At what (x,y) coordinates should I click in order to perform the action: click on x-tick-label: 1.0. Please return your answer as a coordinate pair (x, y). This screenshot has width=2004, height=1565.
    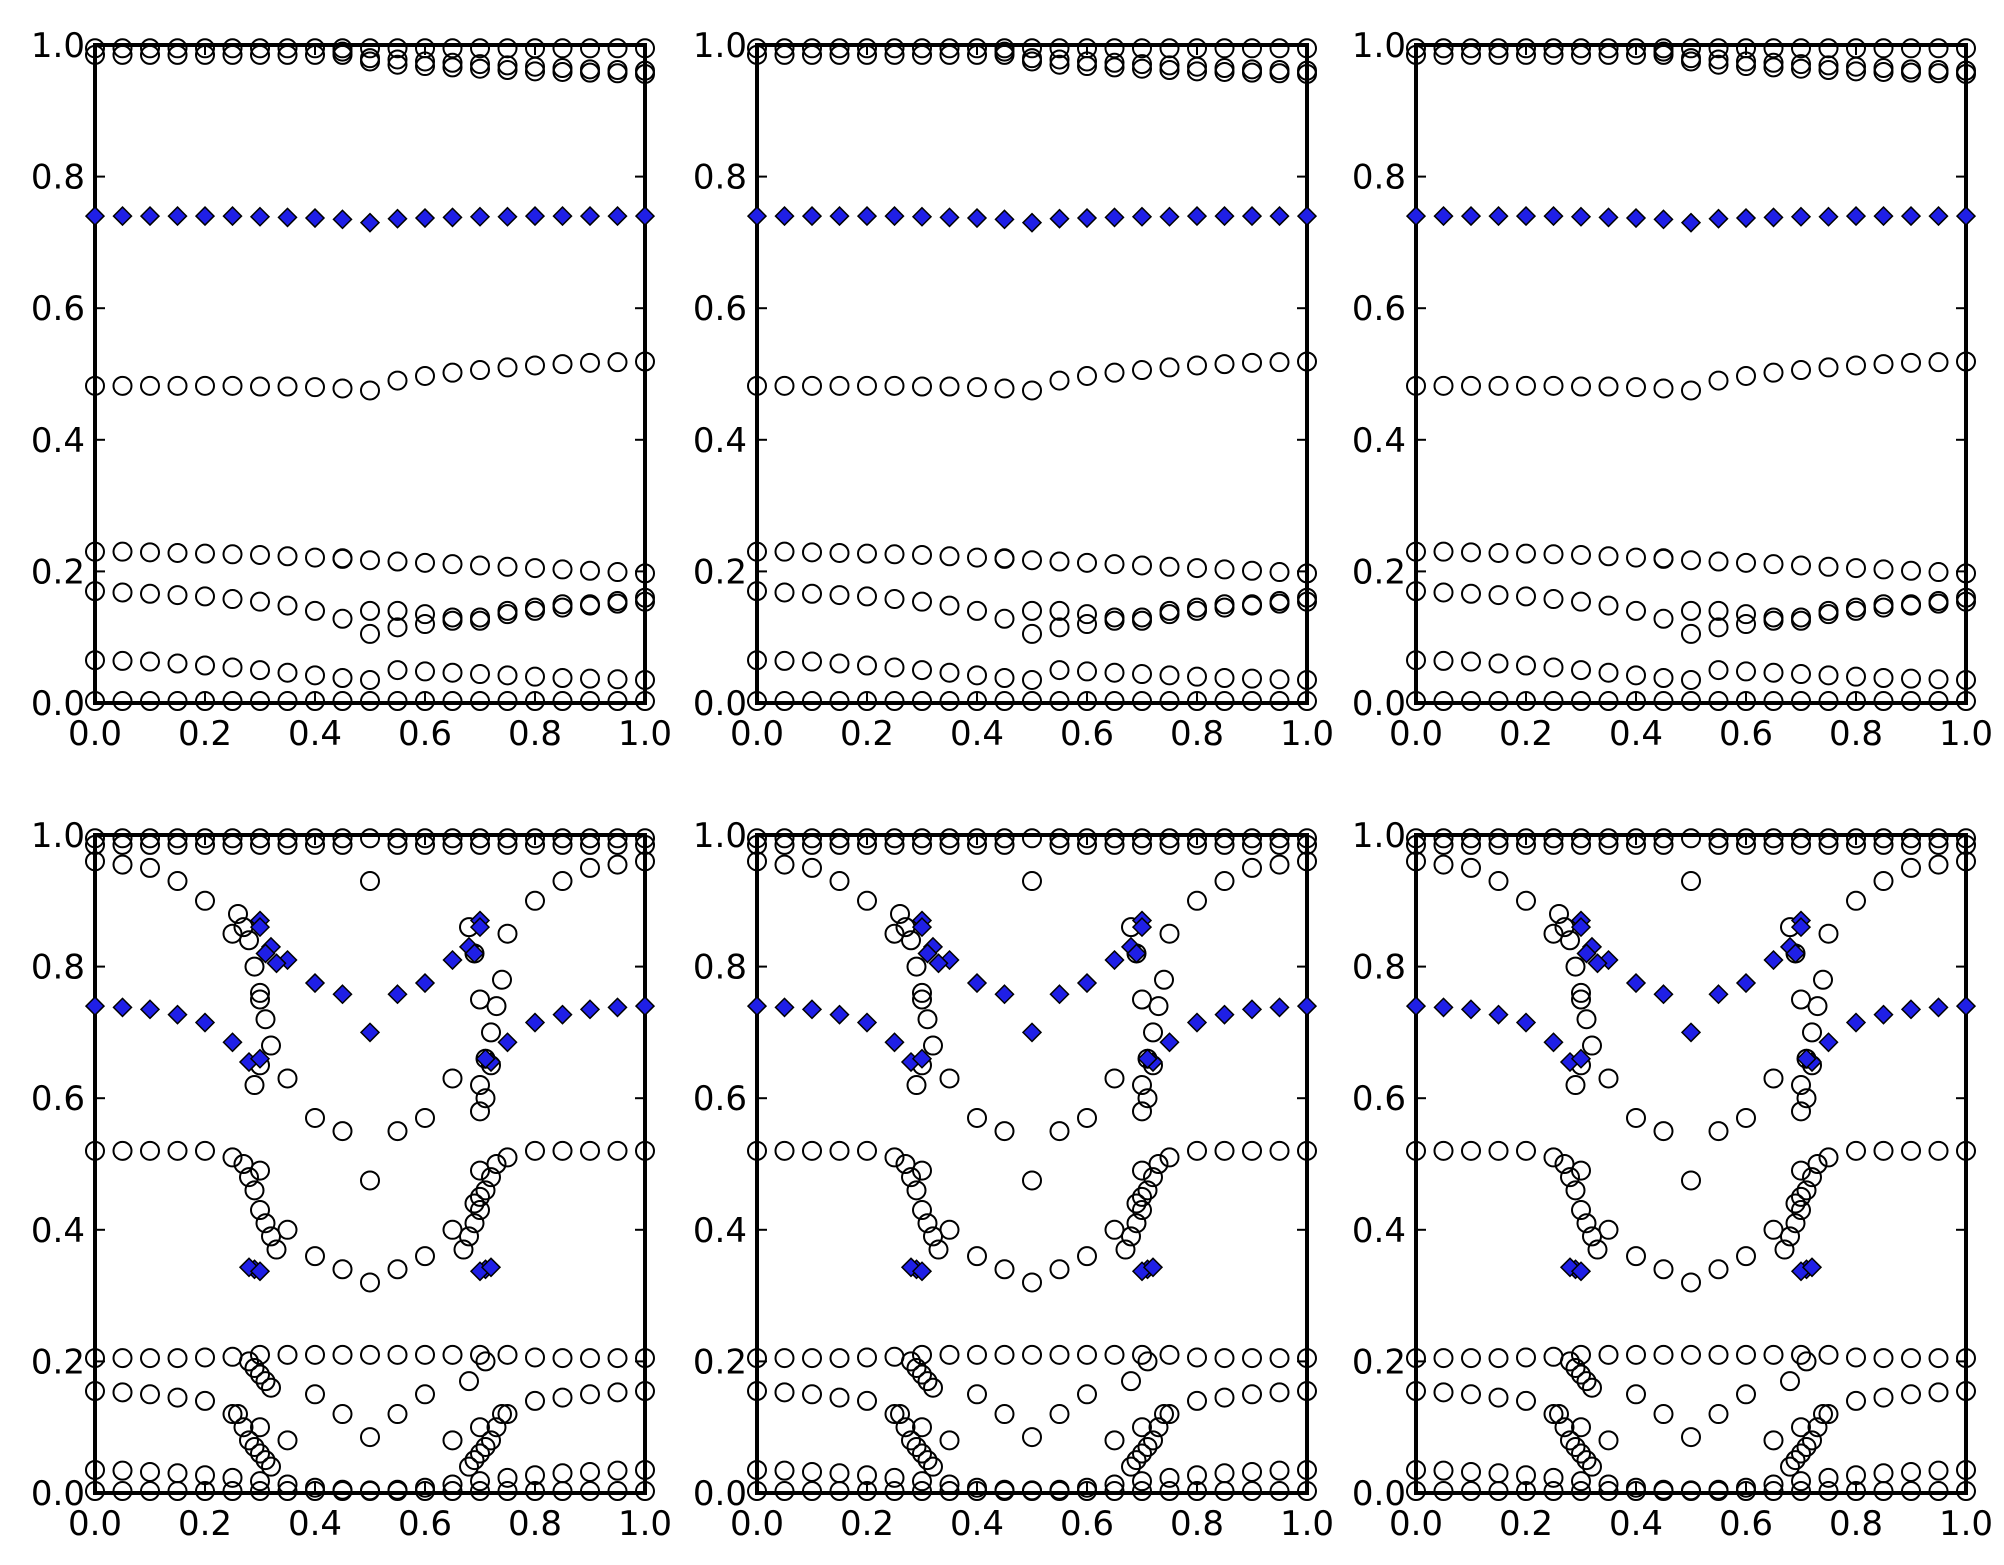
    Looking at the image, I should click on (1307, 1524).